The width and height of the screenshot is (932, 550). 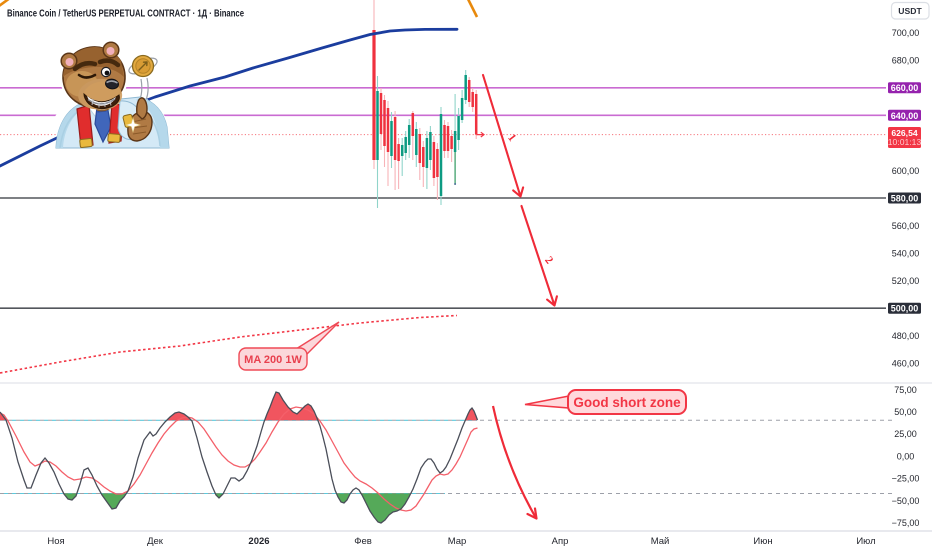 What do you see at coordinates (363, 541) in the screenshot?
I see `svg-text: Фев` at bounding box center [363, 541].